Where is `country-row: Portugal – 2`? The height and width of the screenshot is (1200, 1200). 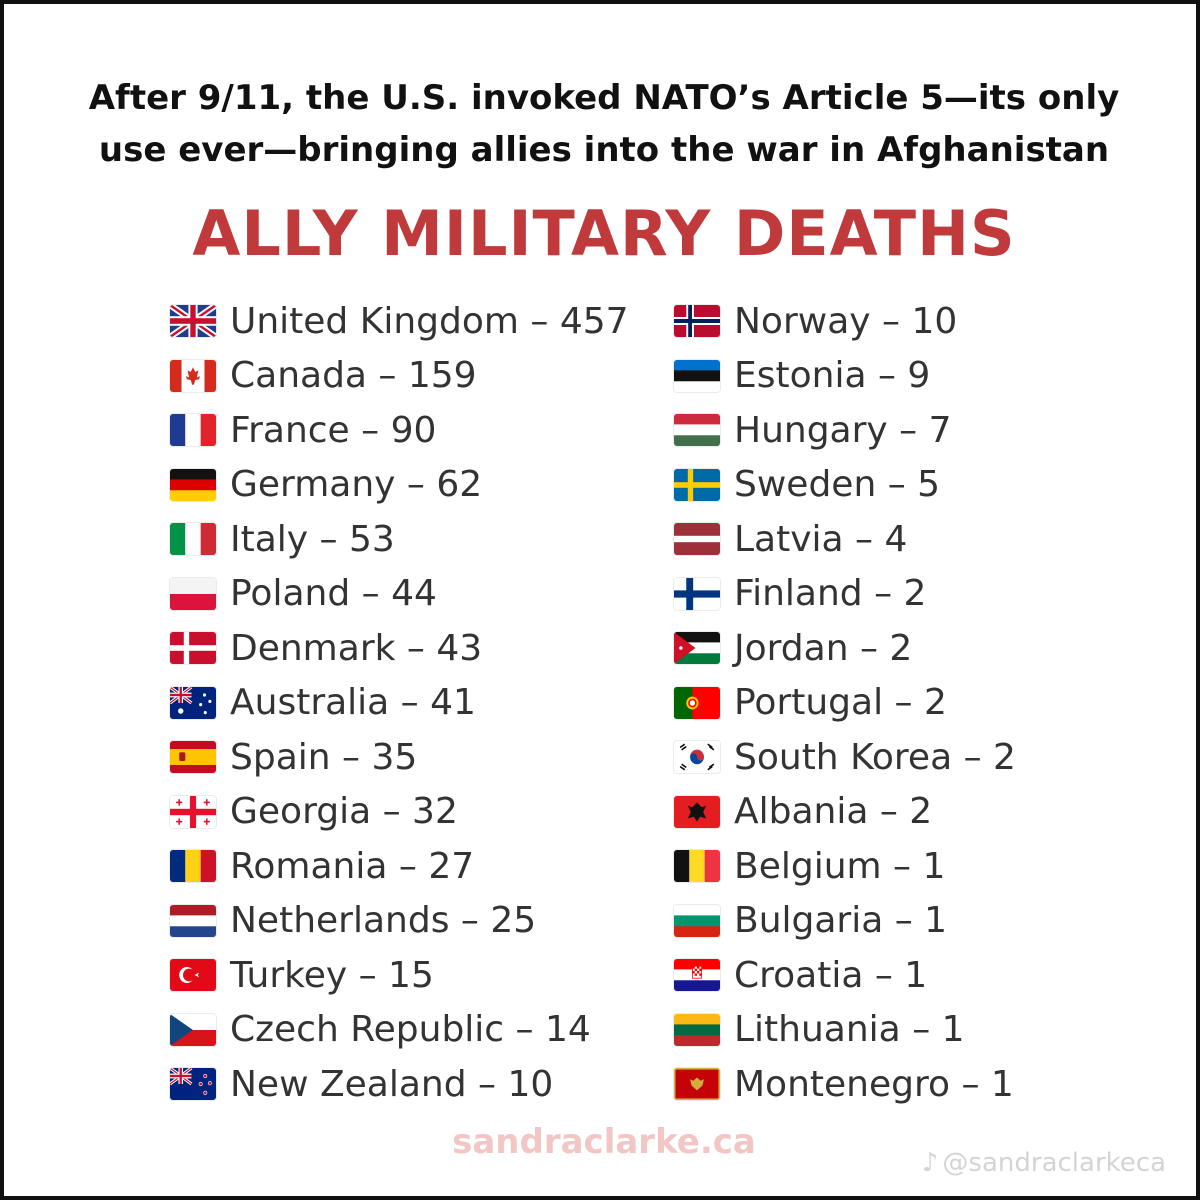
country-row: Portugal – 2 is located at coordinates (845, 703).